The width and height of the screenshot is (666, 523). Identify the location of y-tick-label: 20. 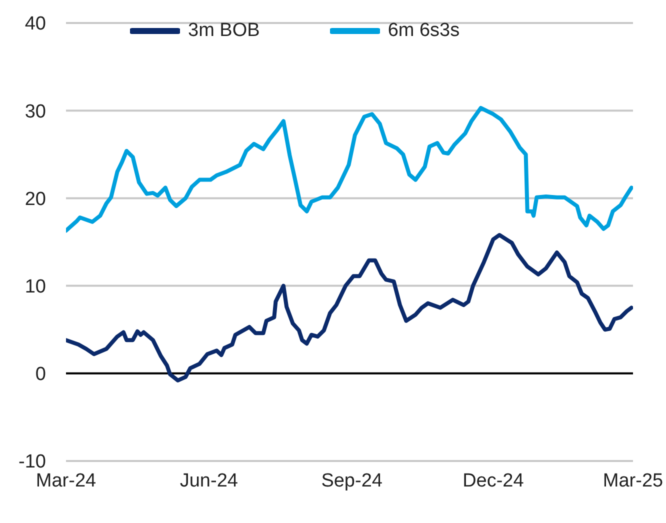
(35, 199).